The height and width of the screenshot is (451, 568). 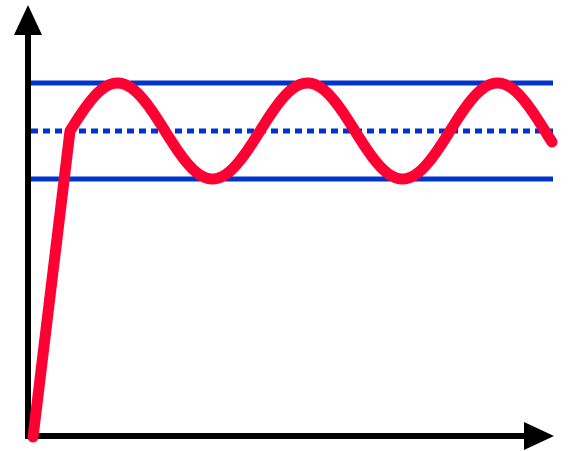 What do you see at coordinates (28, 20) in the screenshot?
I see `y-axis-arrowhead` at bounding box center [28, 20].